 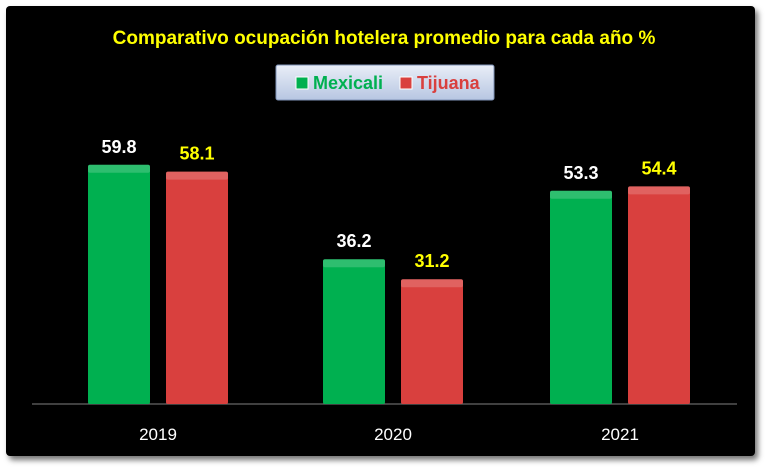 I want to click on x-tick-label-2019: 2019, so click(x=158, y=434).